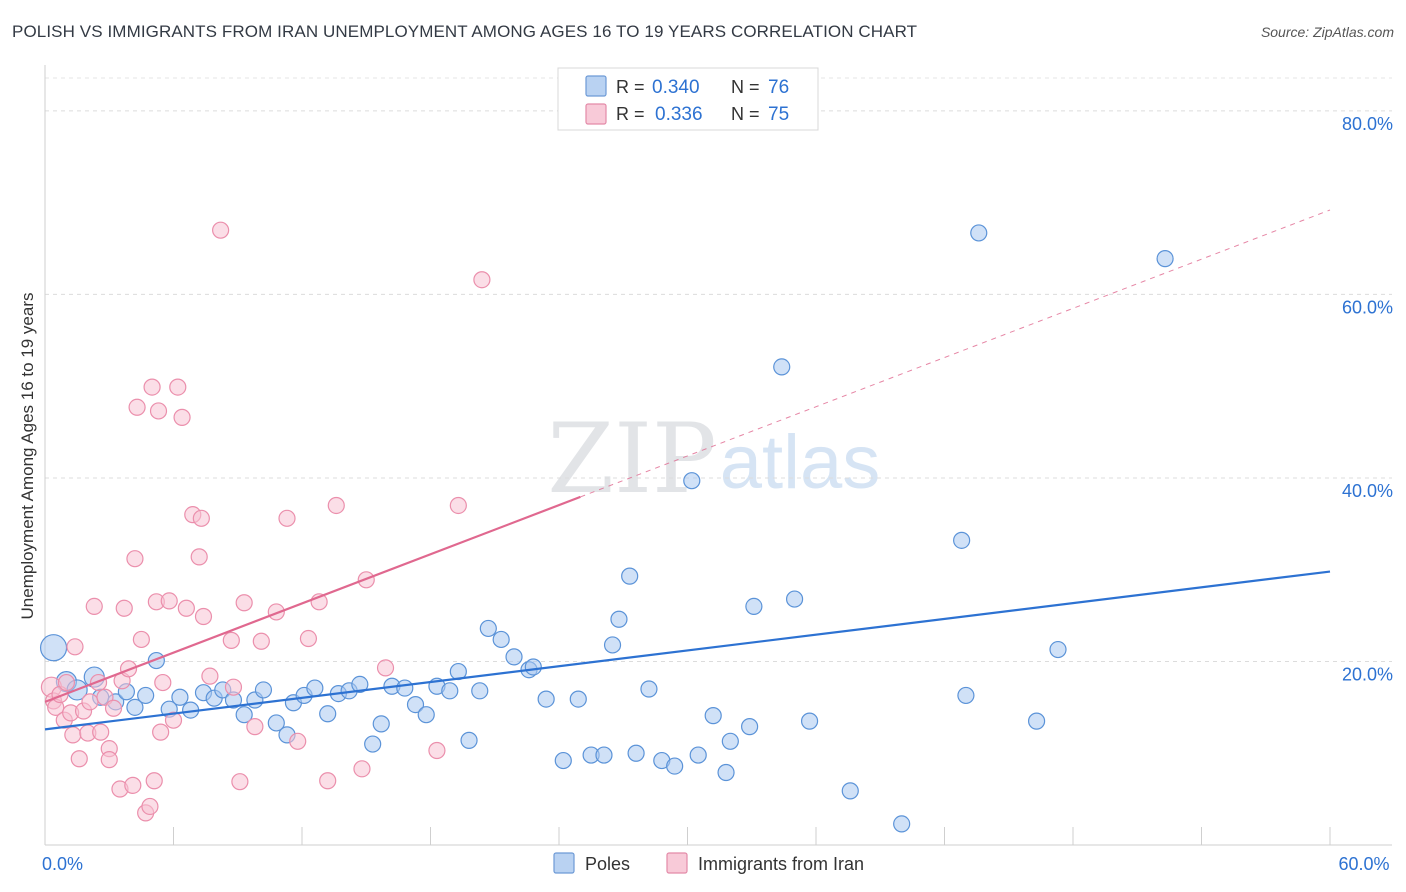 This screenshot has height=892, width=1406. Describe the element at coordinates (781, 864) in the screenshot. I see `bottom-legend-iran: Immigrants from Iran` at that location.